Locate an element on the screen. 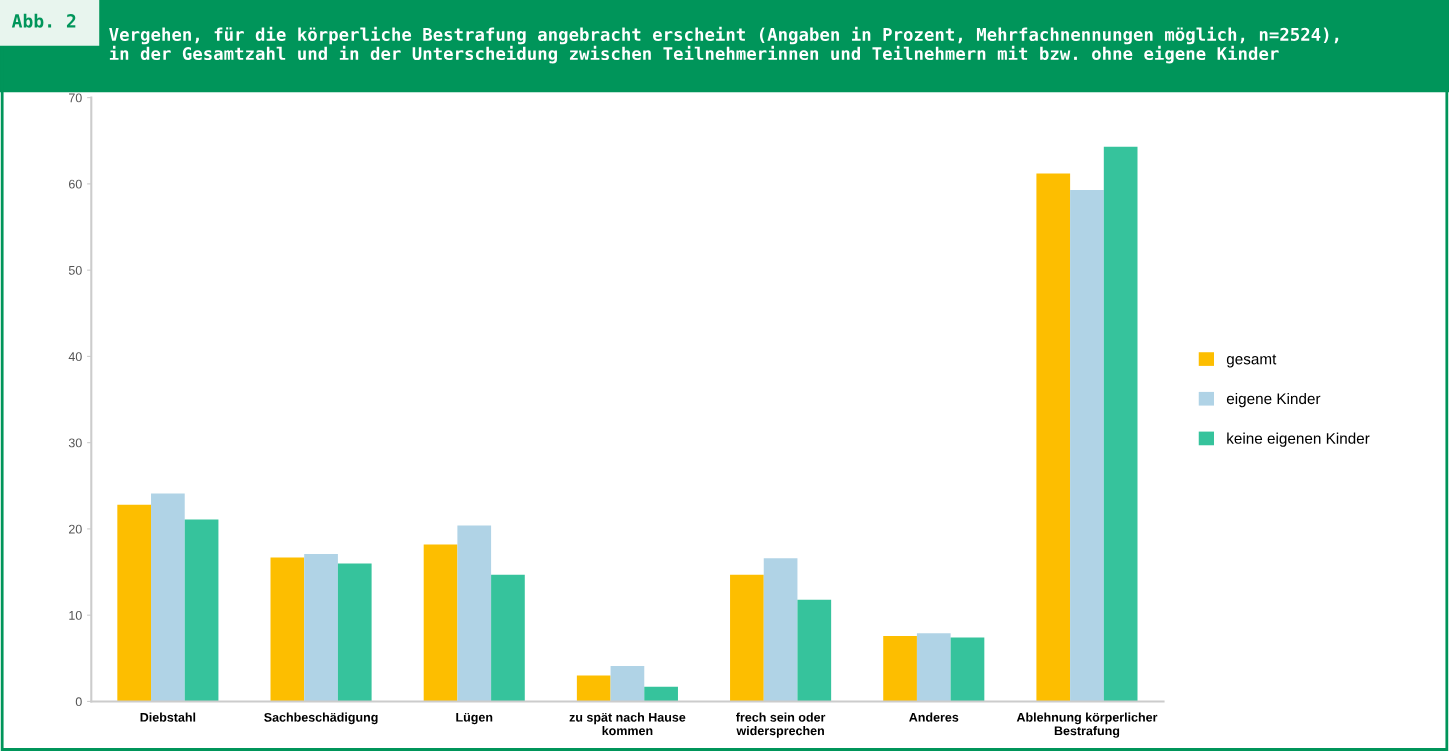  x-tick-label: zu spät nach Hause kommen is located at coordinates (627, 724).